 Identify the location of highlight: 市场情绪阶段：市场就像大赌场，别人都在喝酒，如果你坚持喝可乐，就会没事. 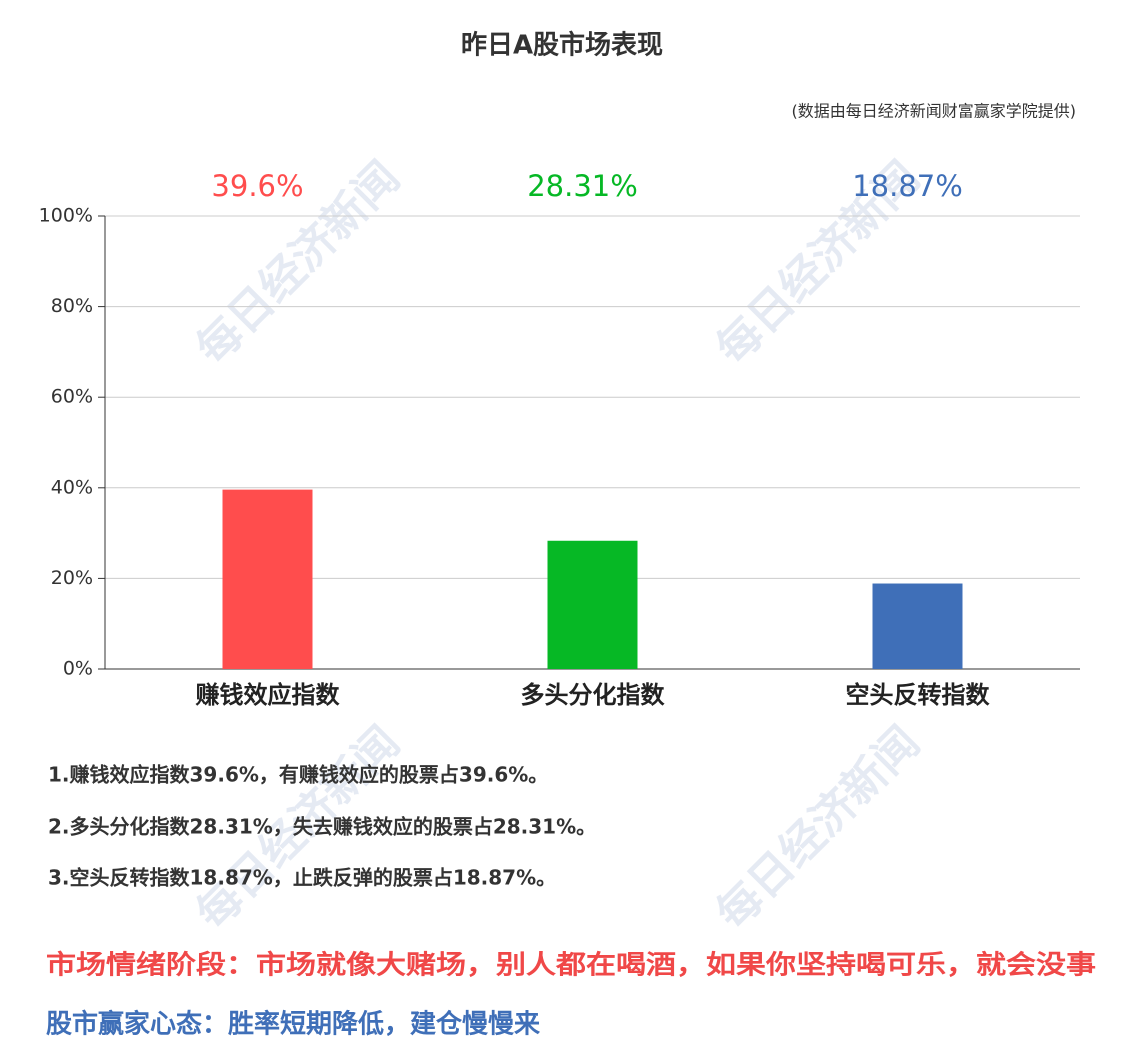
(571, 965).